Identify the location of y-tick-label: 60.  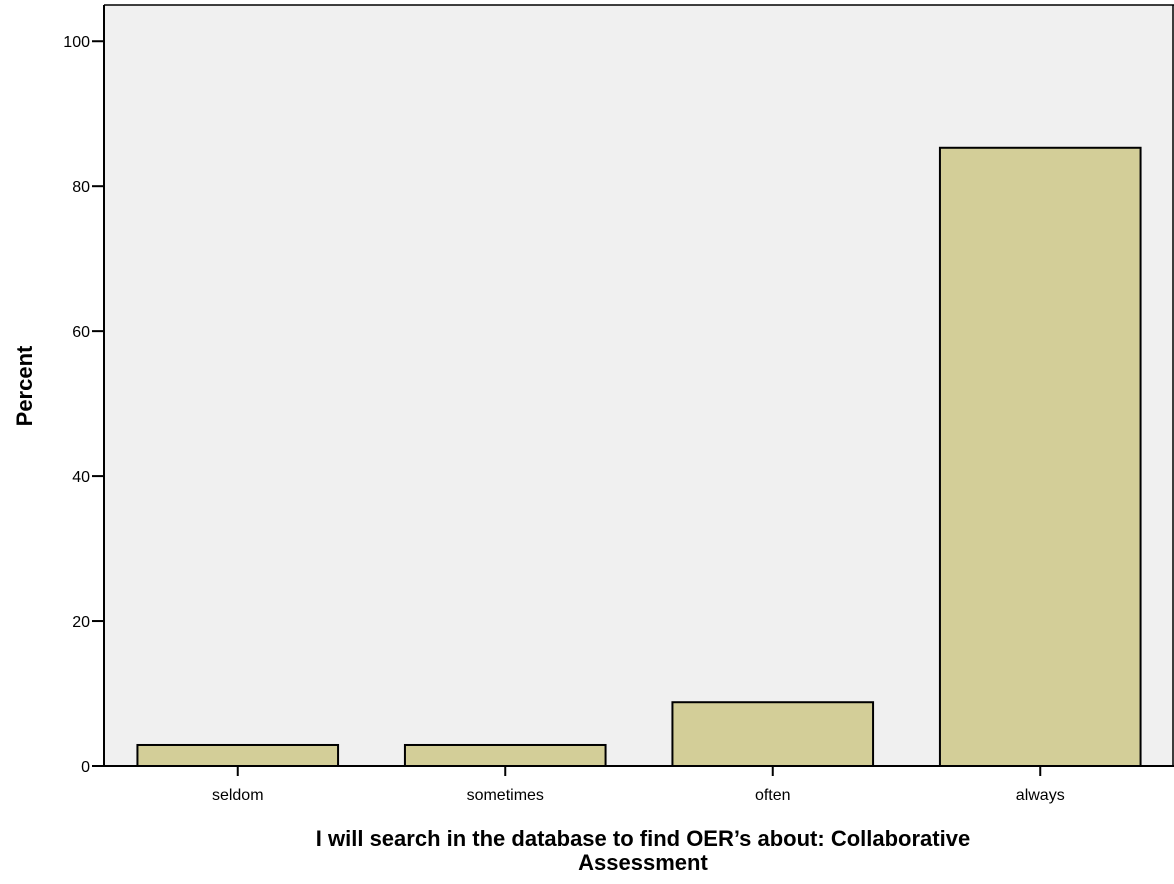
(81, 332).